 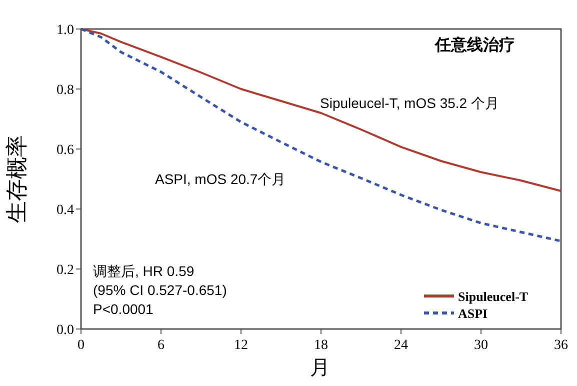 What do you see at coordinates (65, 150) in the screenshot?
I see `y-tick-label: 0.6` at bounding box center [65, 150].